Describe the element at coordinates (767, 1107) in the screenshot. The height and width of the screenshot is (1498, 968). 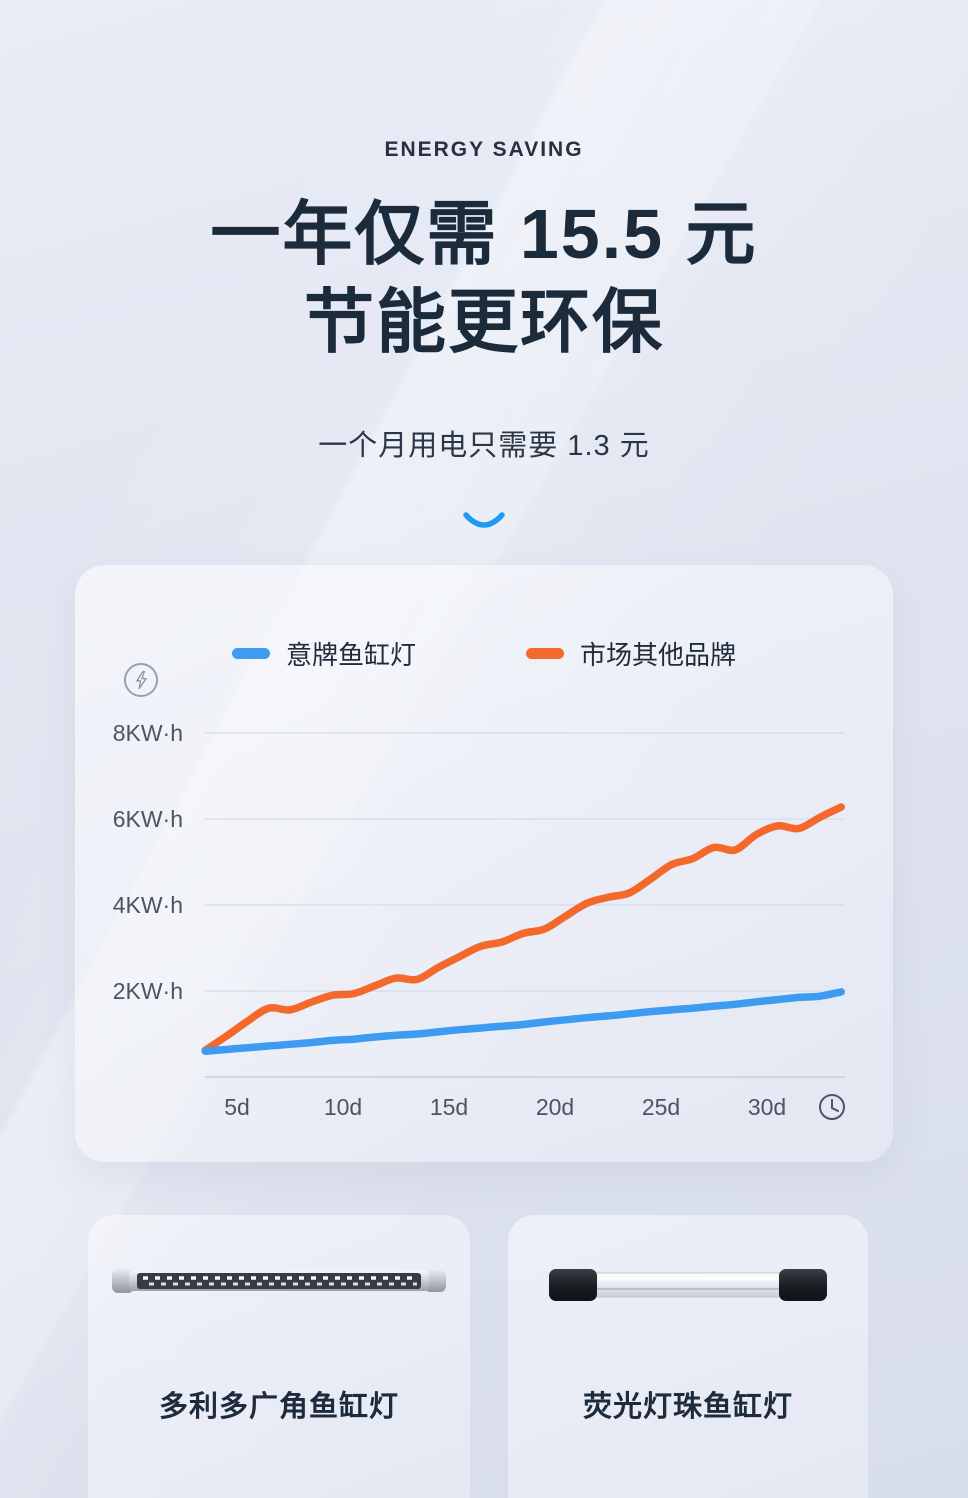
I see `x-tick-label: 30d` at that location.